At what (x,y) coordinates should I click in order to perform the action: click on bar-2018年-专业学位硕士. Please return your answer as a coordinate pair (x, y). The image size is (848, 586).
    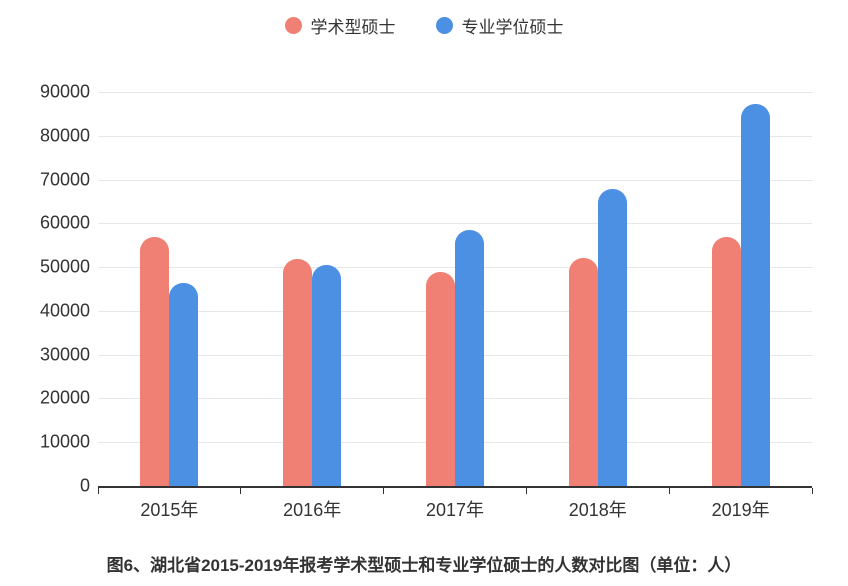
    Looking at the image, I should click on (612, 337).